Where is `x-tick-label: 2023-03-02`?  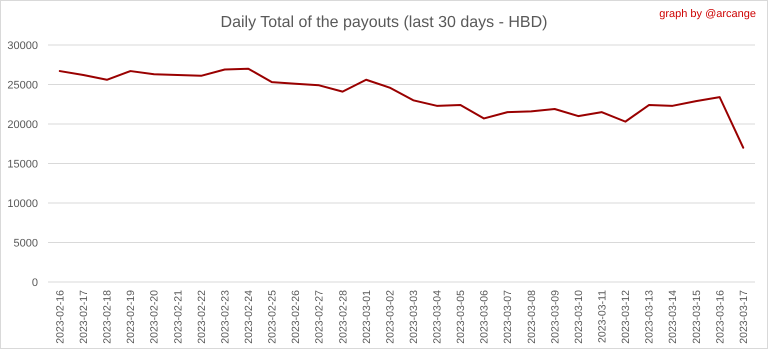 x-tick-label: 2023-03-02 is located at coordinates (390, 317).